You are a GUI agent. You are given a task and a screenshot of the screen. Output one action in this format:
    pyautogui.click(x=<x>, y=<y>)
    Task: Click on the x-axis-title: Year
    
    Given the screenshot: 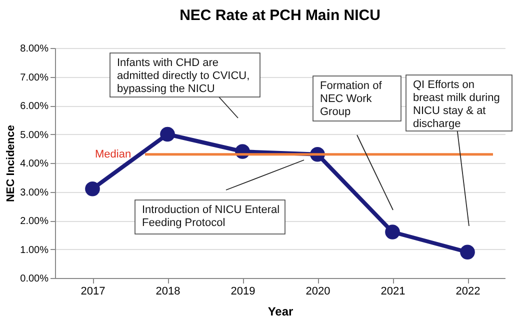 What is the action you would take?
    pyautogui.click(x=281, y=311)
    